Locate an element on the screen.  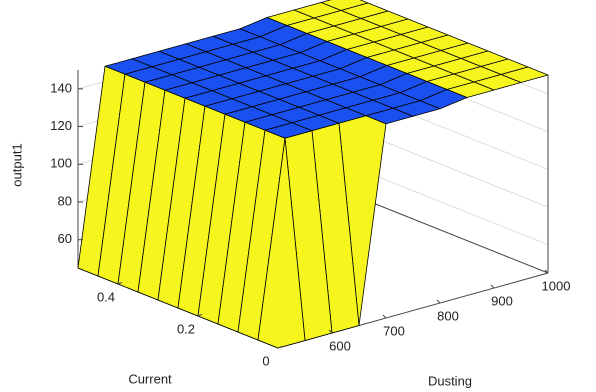
z-tick-label: 100 is located at coordinates (61, 163).